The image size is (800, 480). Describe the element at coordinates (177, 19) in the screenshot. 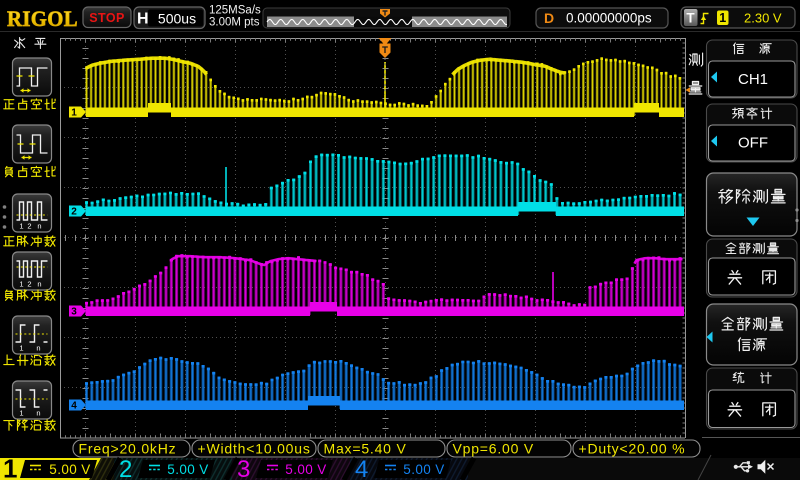

I see `svg-text: 500us` at that location.